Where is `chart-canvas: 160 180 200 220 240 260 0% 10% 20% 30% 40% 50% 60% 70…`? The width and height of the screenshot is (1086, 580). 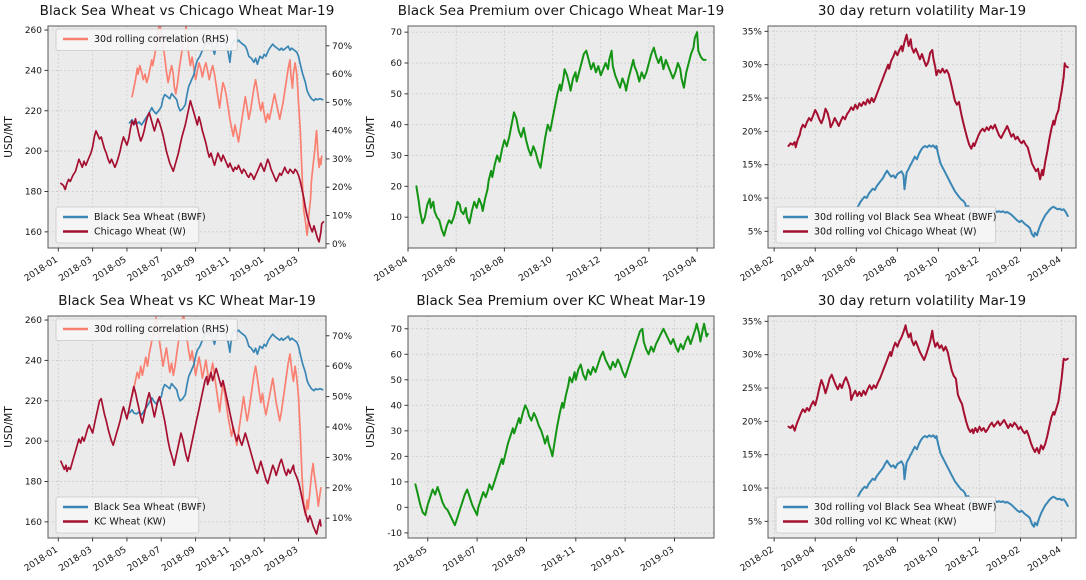 chart-canvas: 160 180 200 220 240 260 0% 10% 20% 30% 40% 50% 60% 70… is located at coordinates (177, 154).